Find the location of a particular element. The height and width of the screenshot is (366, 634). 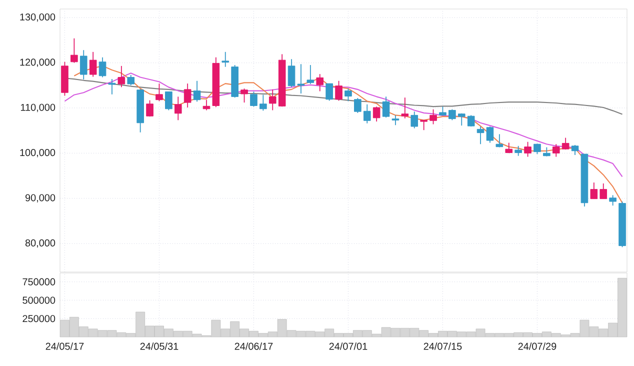

y-tick-label: 130,000 is located at coordinates (38, 17).